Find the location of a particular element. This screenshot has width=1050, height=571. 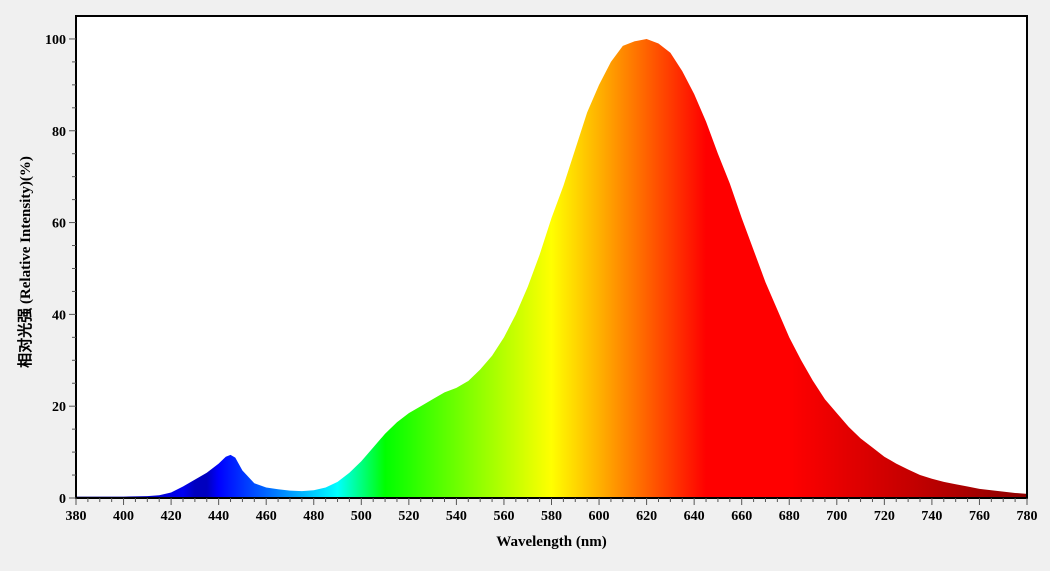

y-tick-label: 20 is located at coordinates (59, 407).